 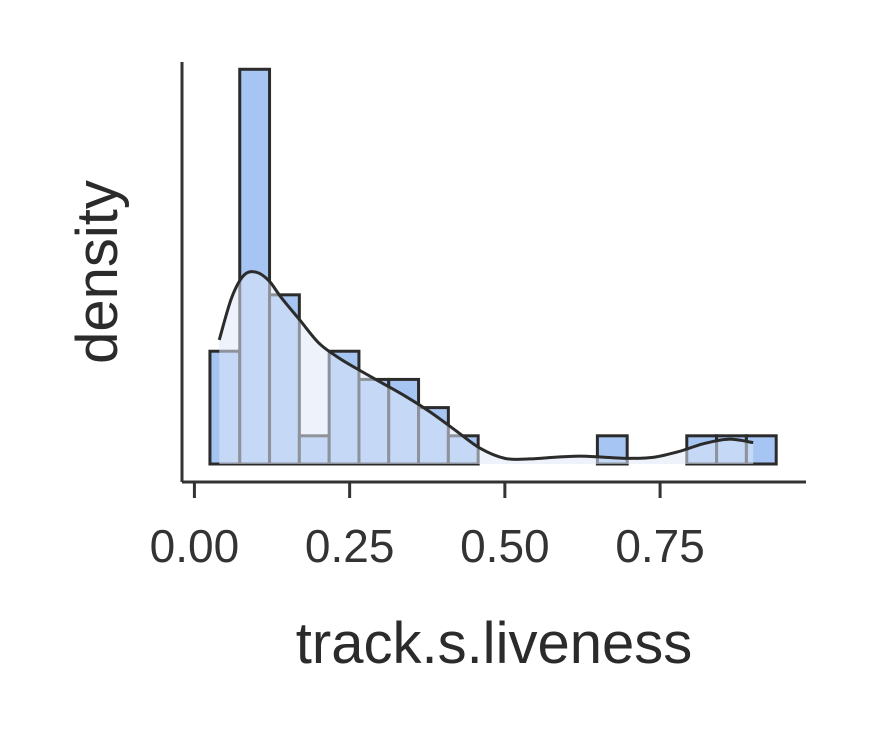 I want to click on x-tick-label: 0.00, so click(x=195, y=546).